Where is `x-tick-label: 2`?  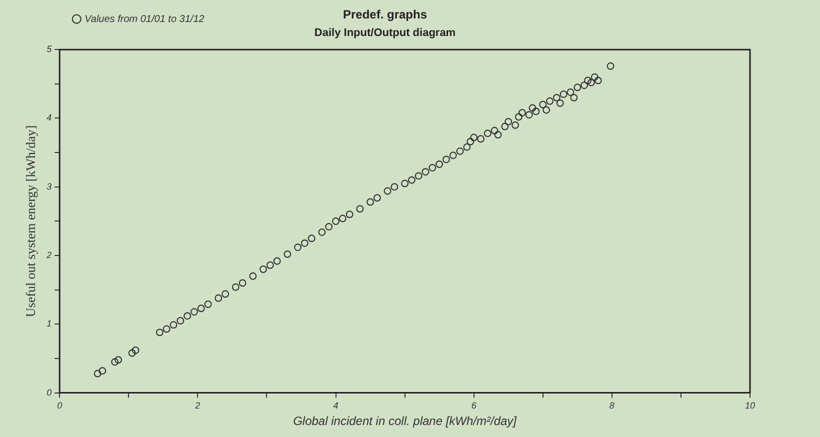
x-tick-label: 2 is located at coordinates (197, 405).